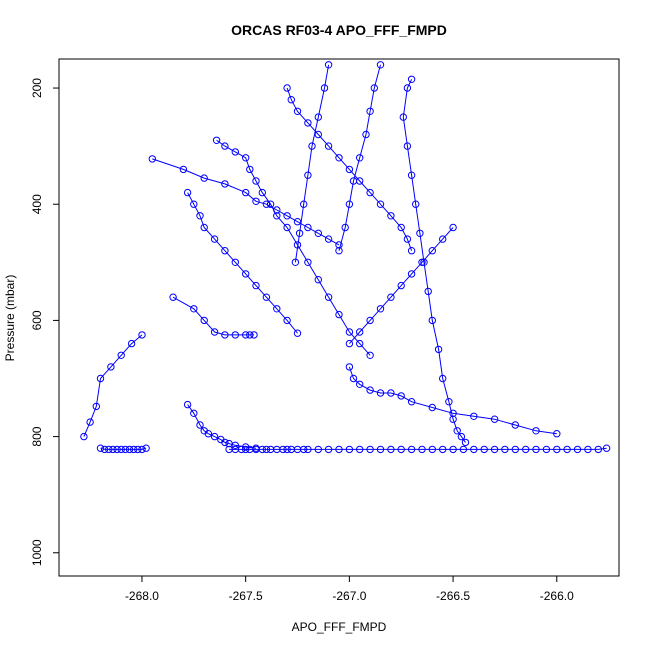 Image resolution: width=650 pixels, height=650 pixels. What do you see at coordinates (142, 596) in the screenshot?
I see `x-tick-label: -268.0` at bounding box center [142, 596].